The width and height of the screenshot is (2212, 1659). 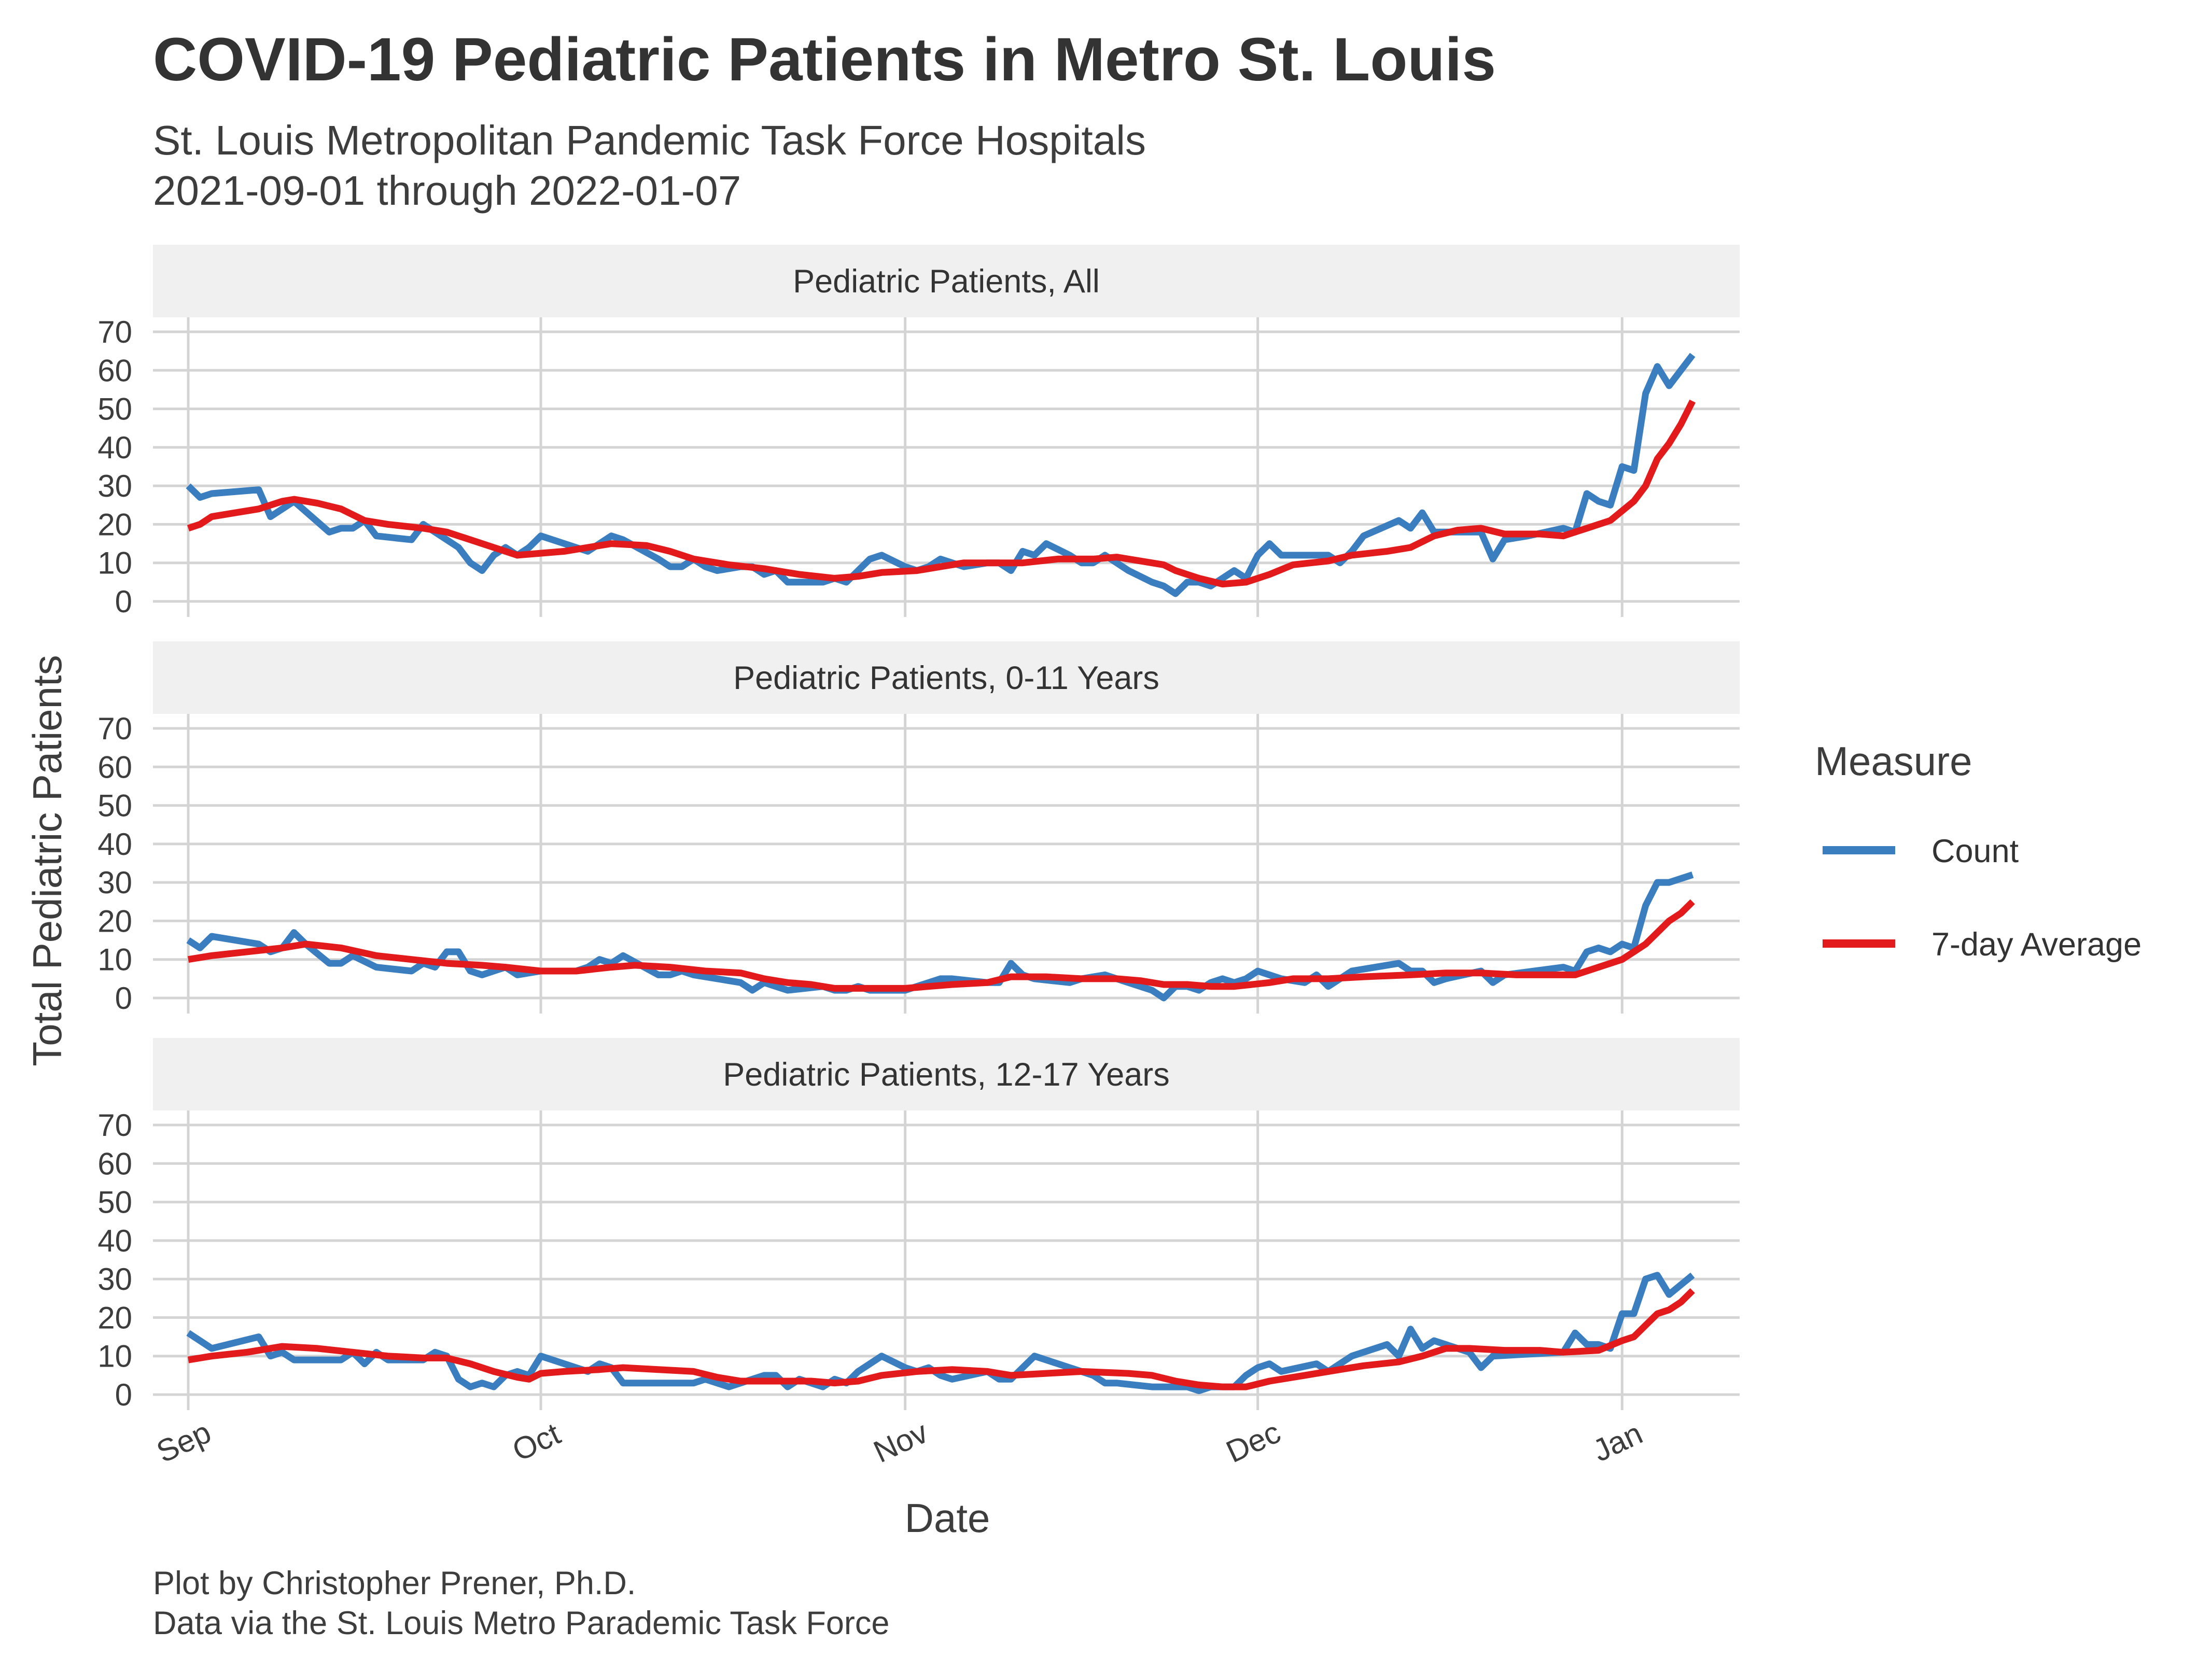 What do you see at coordinates (1253, 1443) in the screenshot?
I see `x-tick-label: Dec` at bounding box center [1253, 1443].